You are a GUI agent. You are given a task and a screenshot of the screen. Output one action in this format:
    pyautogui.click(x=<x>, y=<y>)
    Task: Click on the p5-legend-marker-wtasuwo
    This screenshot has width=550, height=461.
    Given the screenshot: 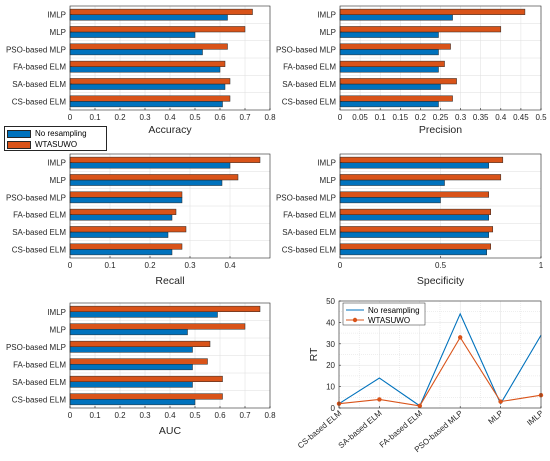 What is the action you would take?
    pyautogui.click(x=355, y=320)
    